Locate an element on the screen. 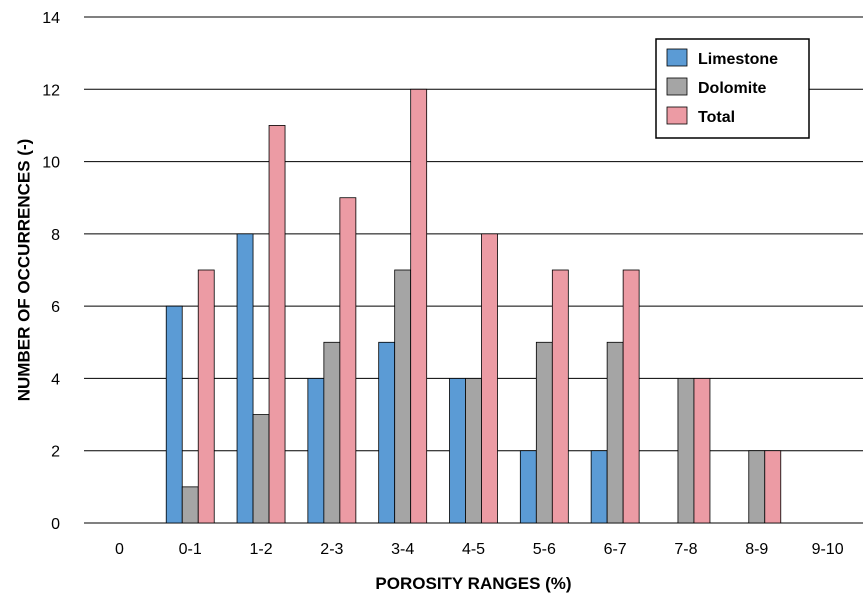 The width and height of the screenshot is (863, 601). y-tick-label: 10 is located at coordinates (51, 163).